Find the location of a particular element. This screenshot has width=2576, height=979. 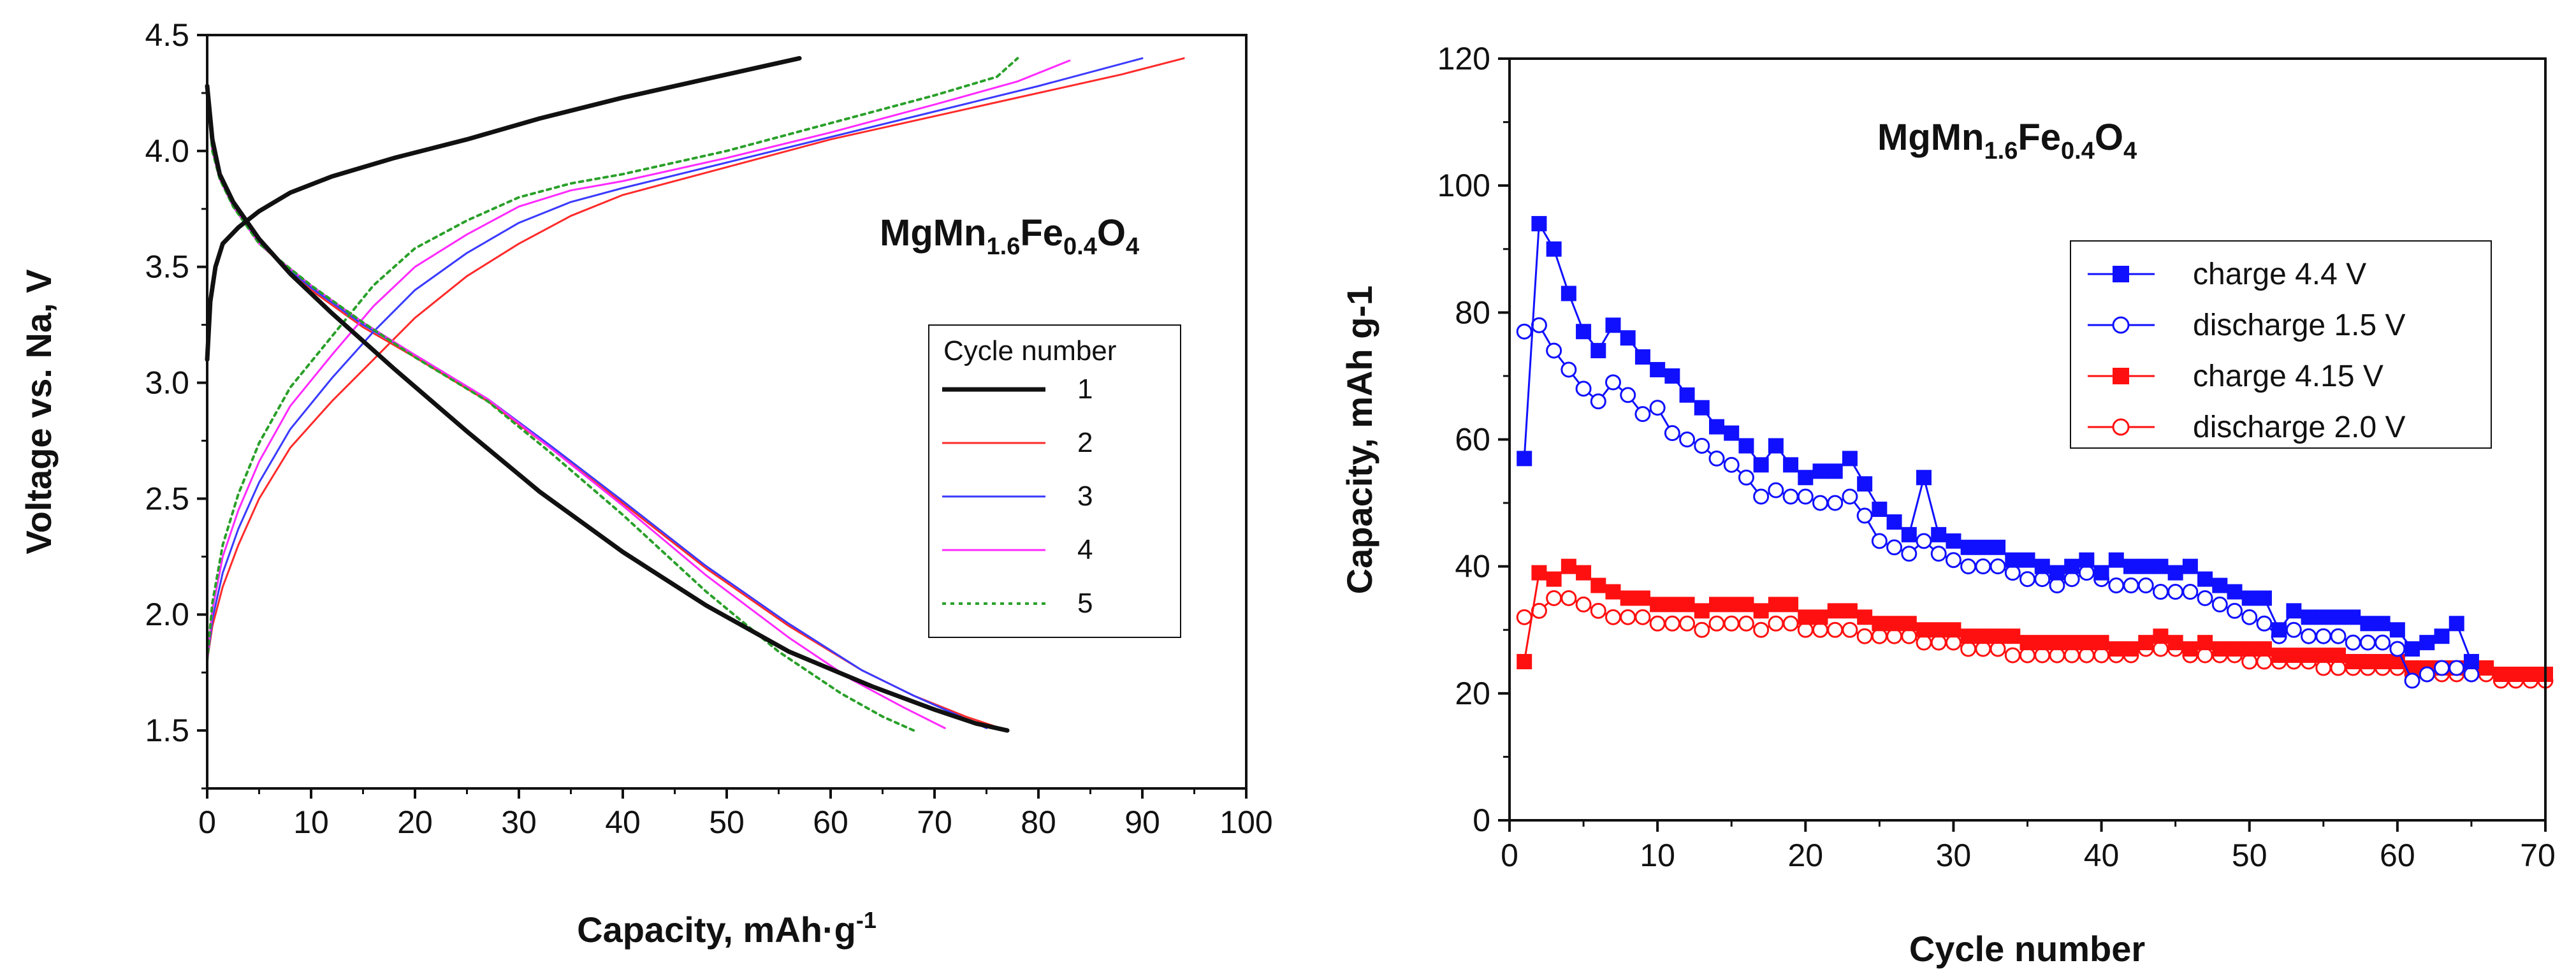

x-axis-title-right: Cycle number is located at coordinates (2027, 949).